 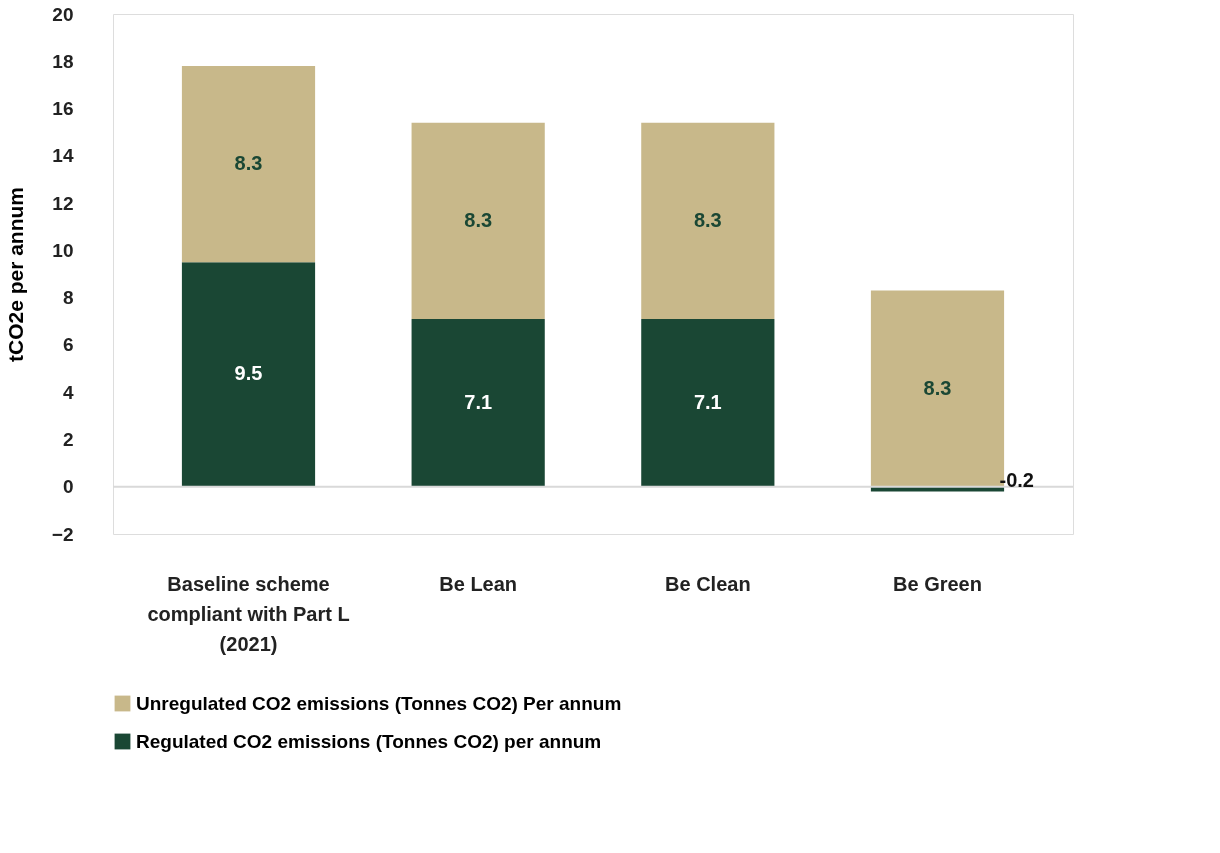 What do you see at coordinates (1016, 480) in the screenshot?
I see `data-label: -0.2` at bounding box center [1016, 480].